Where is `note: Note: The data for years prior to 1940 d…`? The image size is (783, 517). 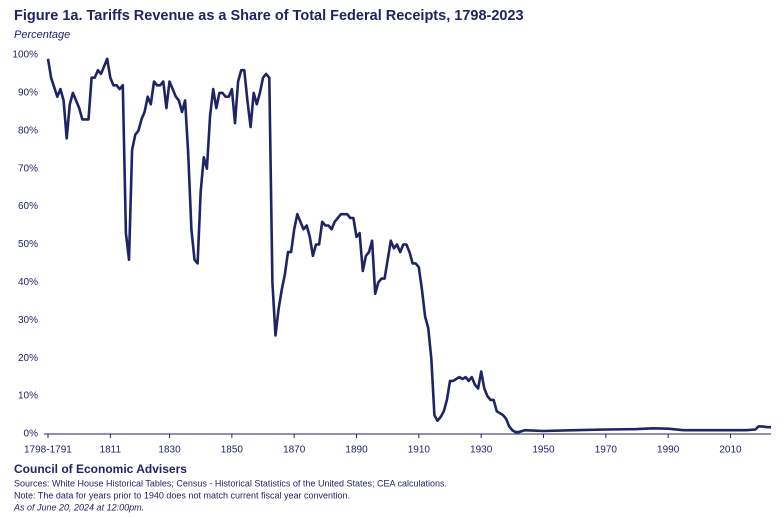 note: Note: The data for years prior to 1940 d… is located at coordinates (182, 495).